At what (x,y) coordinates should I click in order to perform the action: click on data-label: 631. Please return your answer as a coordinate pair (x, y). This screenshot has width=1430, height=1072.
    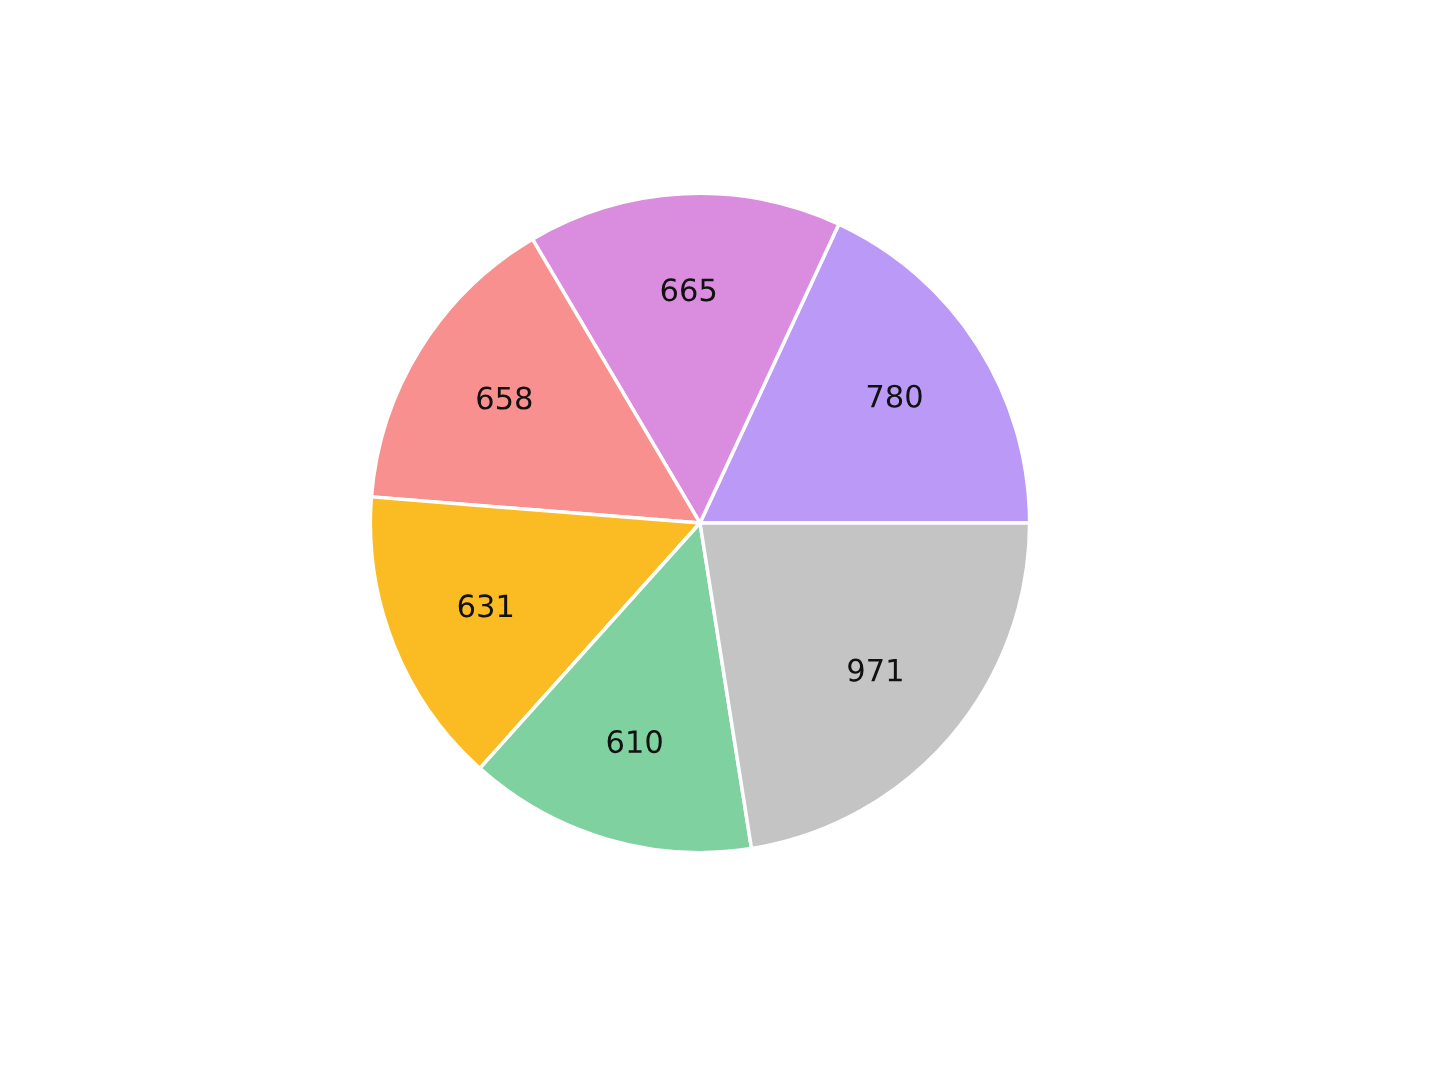
    Looking at the image, I should click on (485, 606).